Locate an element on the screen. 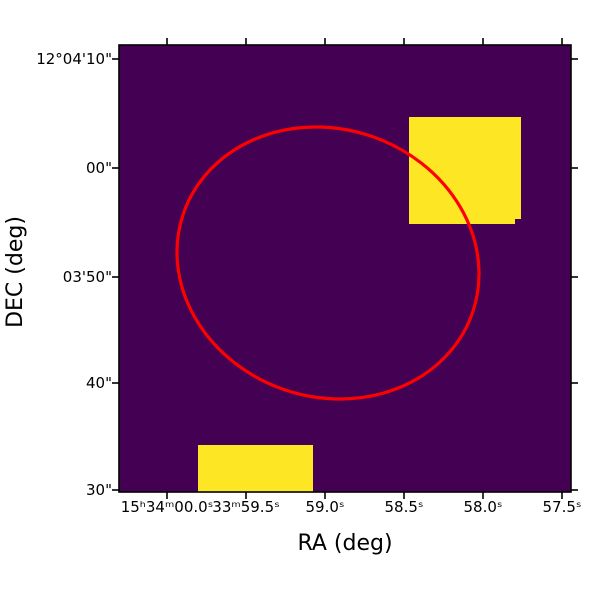  source-region-top-right is located at coordinates (465, 170).